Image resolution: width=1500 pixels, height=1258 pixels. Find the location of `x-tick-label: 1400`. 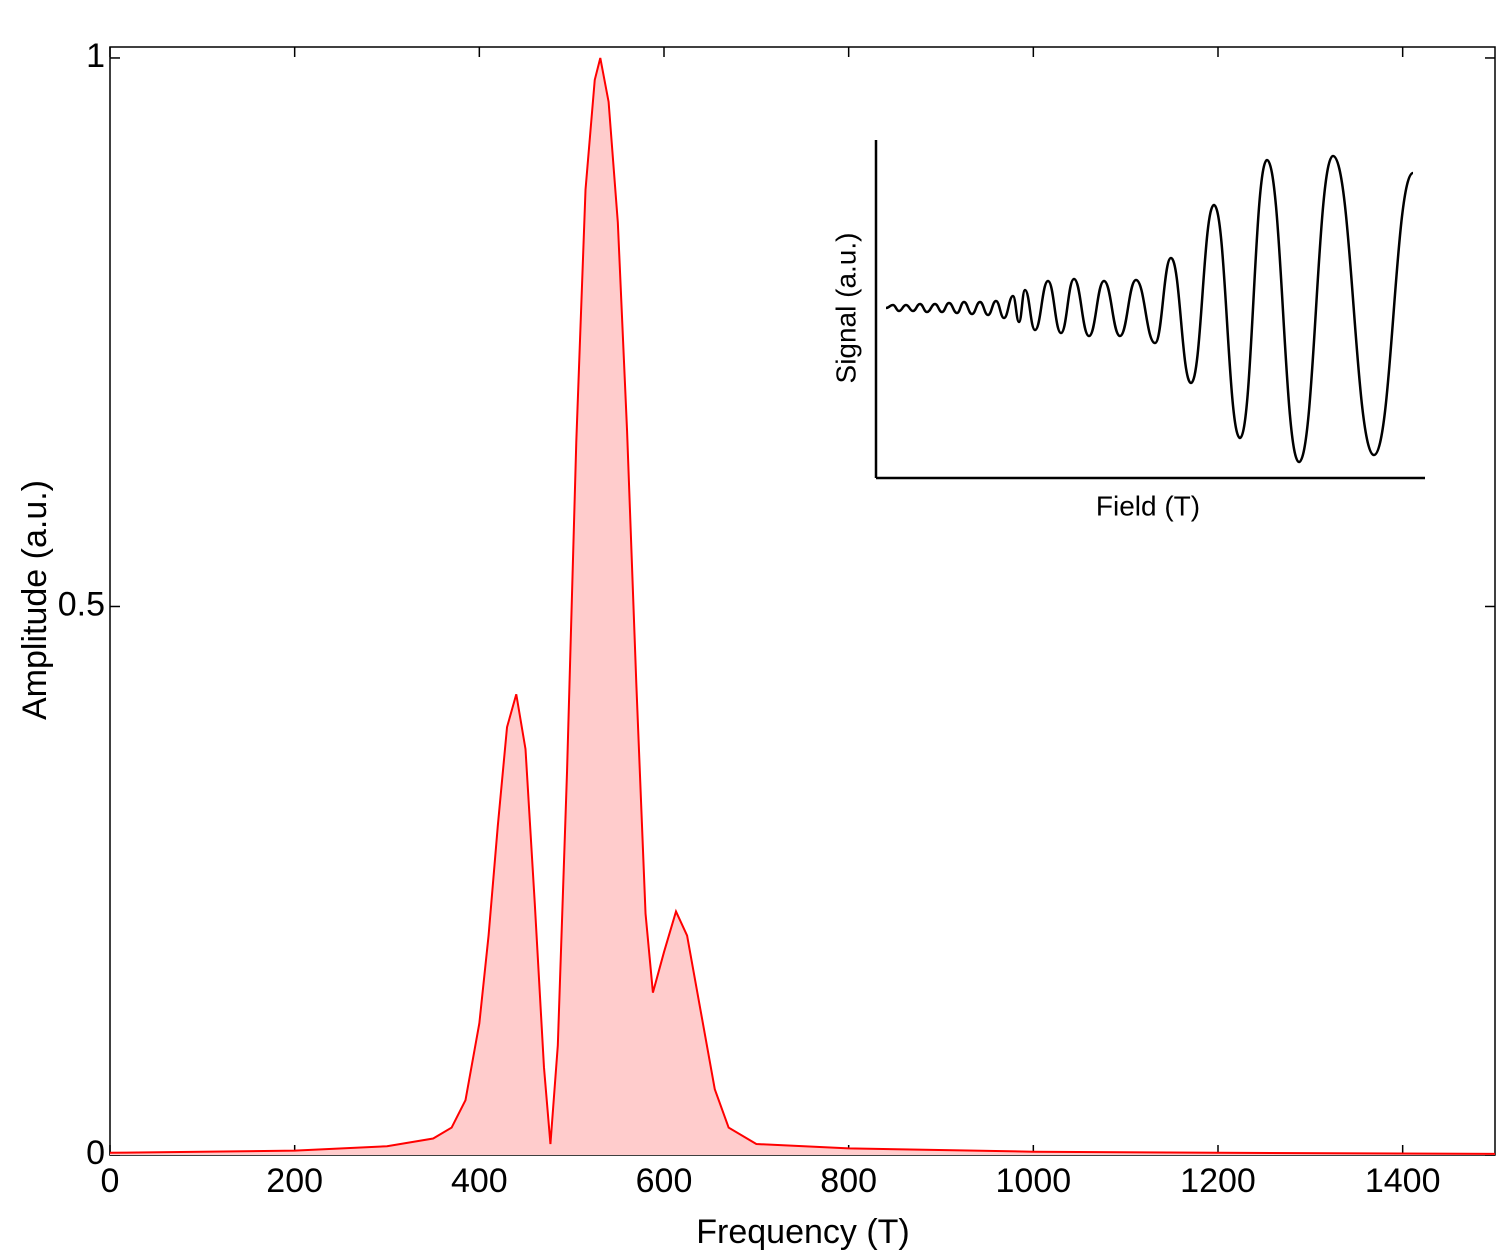

x-tick-label: 1400 is located at coordinates (1403, 1181).